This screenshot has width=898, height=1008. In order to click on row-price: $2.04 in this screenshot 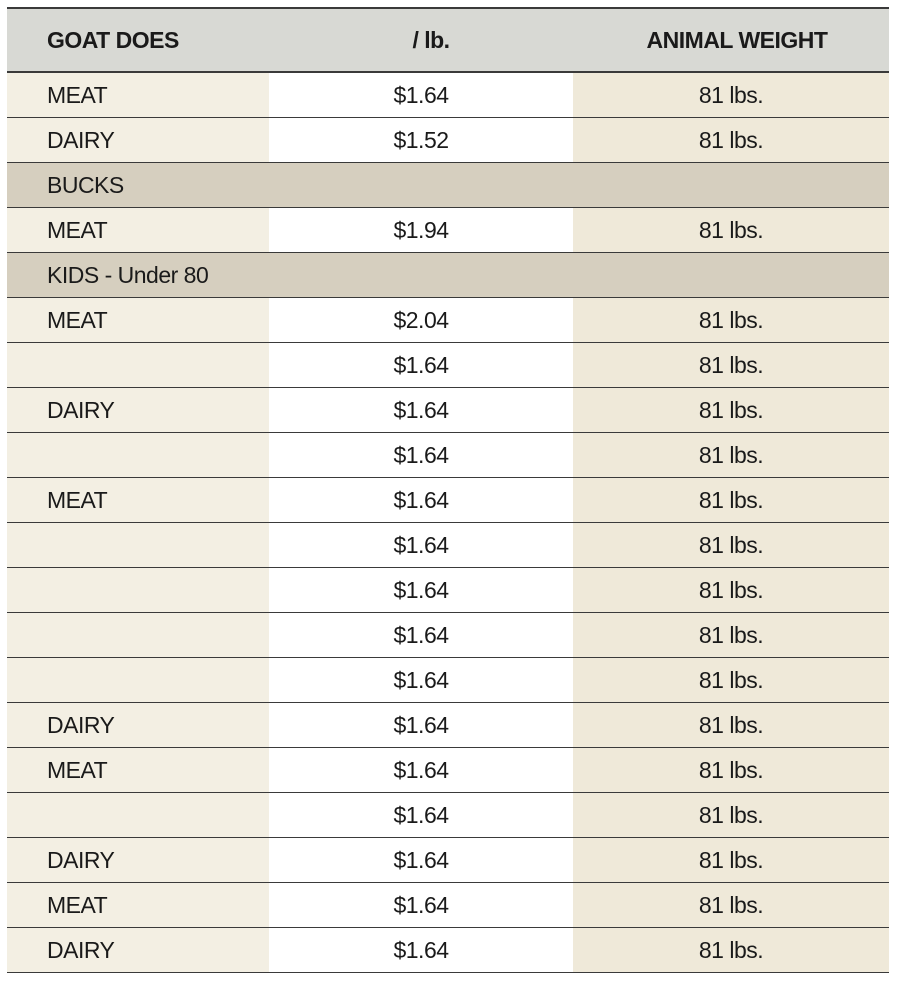, I will do `click(421, 320)`.